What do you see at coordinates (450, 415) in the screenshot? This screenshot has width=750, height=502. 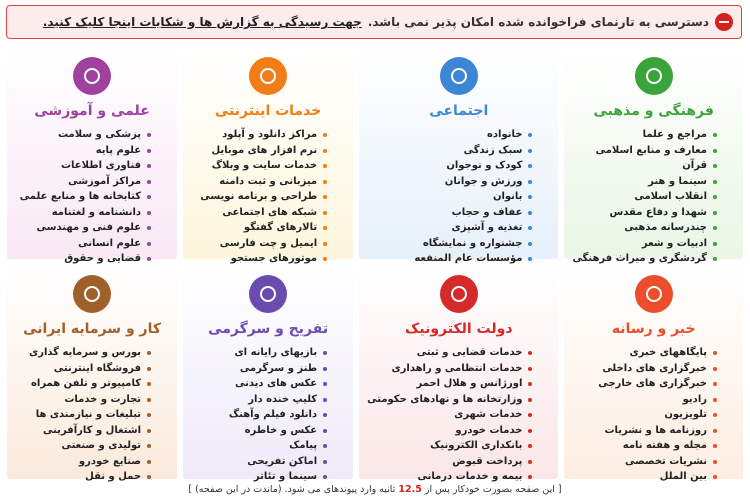 I see `category-link: خدمات شهری` at bounding box center [450, 415].